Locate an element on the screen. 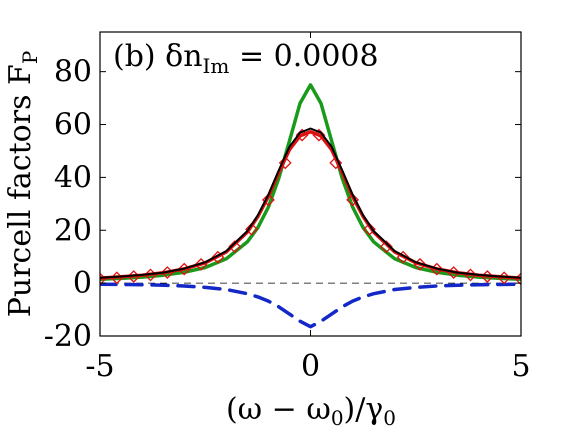  panel-label-subscript: Im is located at coordinates (216, 66).